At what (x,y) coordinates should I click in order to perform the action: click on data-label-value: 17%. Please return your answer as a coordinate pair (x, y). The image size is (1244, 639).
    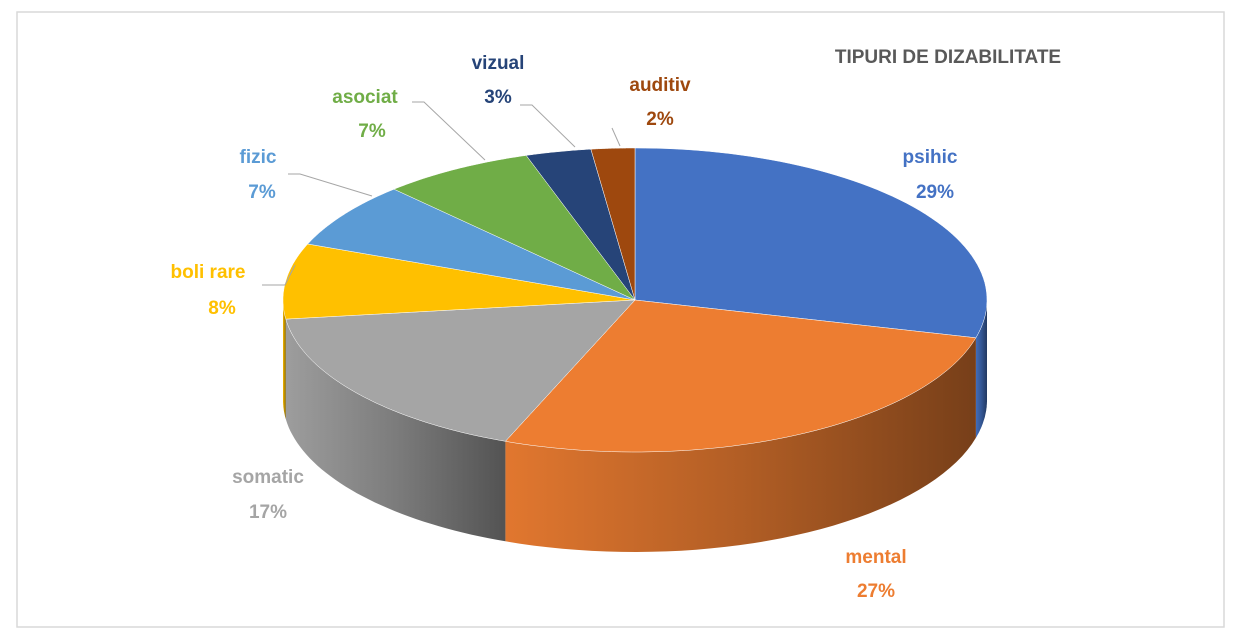
    Looking at the image, I should click on (268, 512).